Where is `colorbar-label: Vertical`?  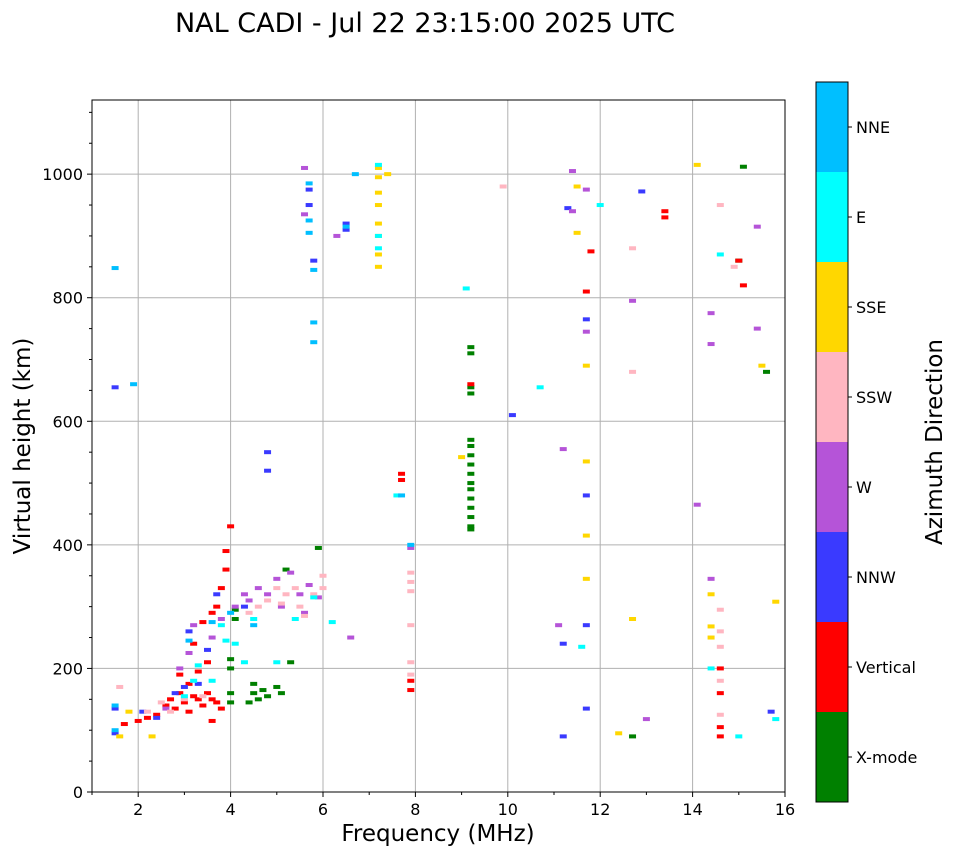
colorbar-label: Vertical is located at coordinates (886, 667).